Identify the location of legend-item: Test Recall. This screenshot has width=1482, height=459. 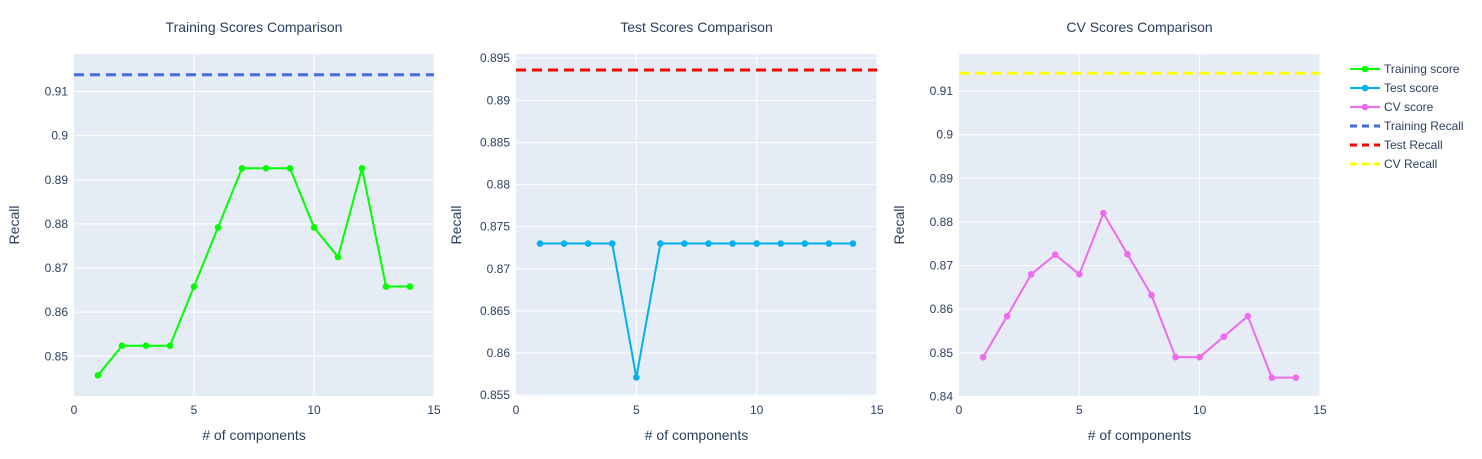
(1396, 145).